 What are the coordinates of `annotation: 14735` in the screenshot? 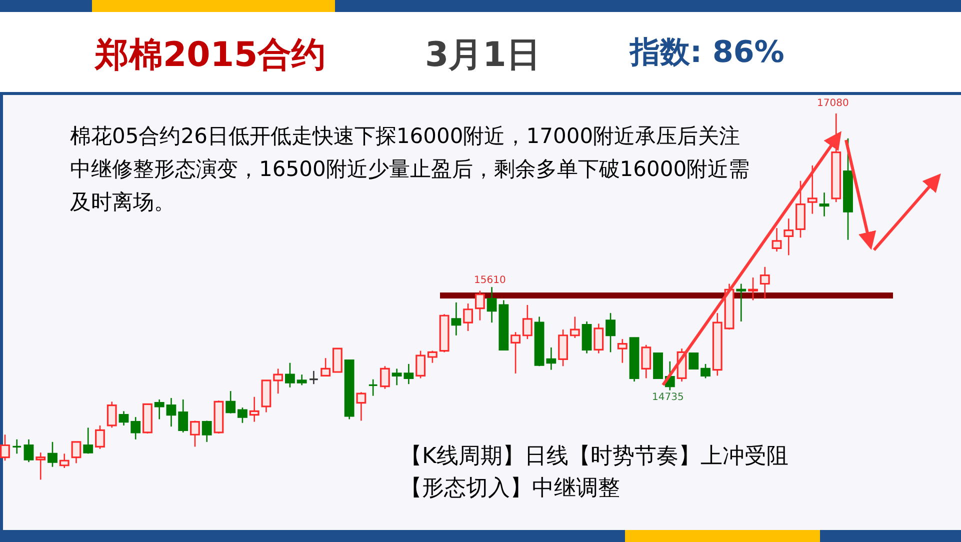 It's located at (668, 398).